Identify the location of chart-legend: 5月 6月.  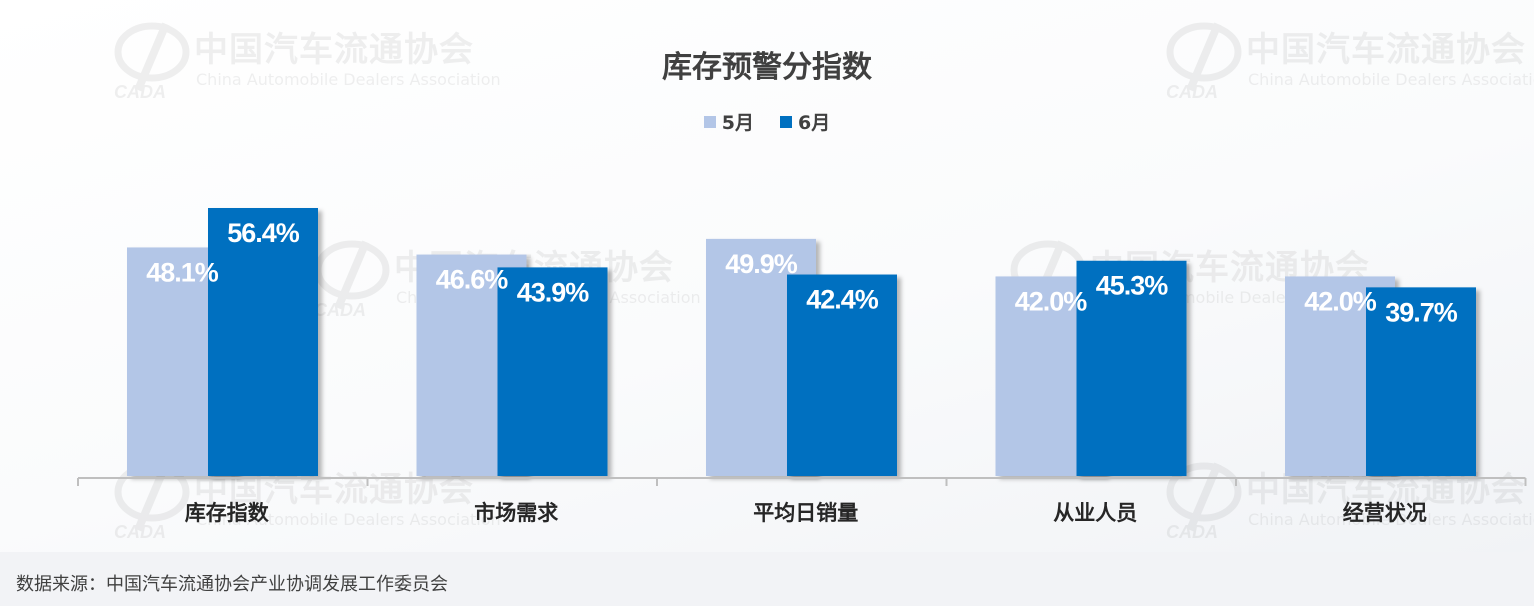
(767, 121).